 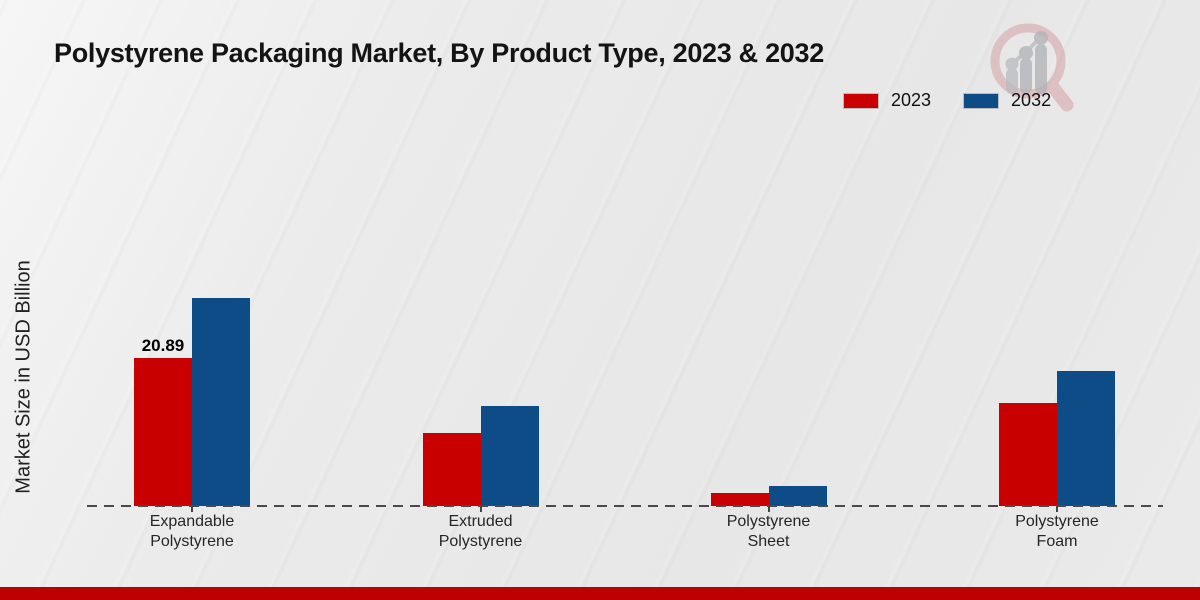 What do you see at coordinates (768, 531) in the screenshot?
I see `x-axis-category-label: Polystyrene Sheet` at bounding box center [768, 531].